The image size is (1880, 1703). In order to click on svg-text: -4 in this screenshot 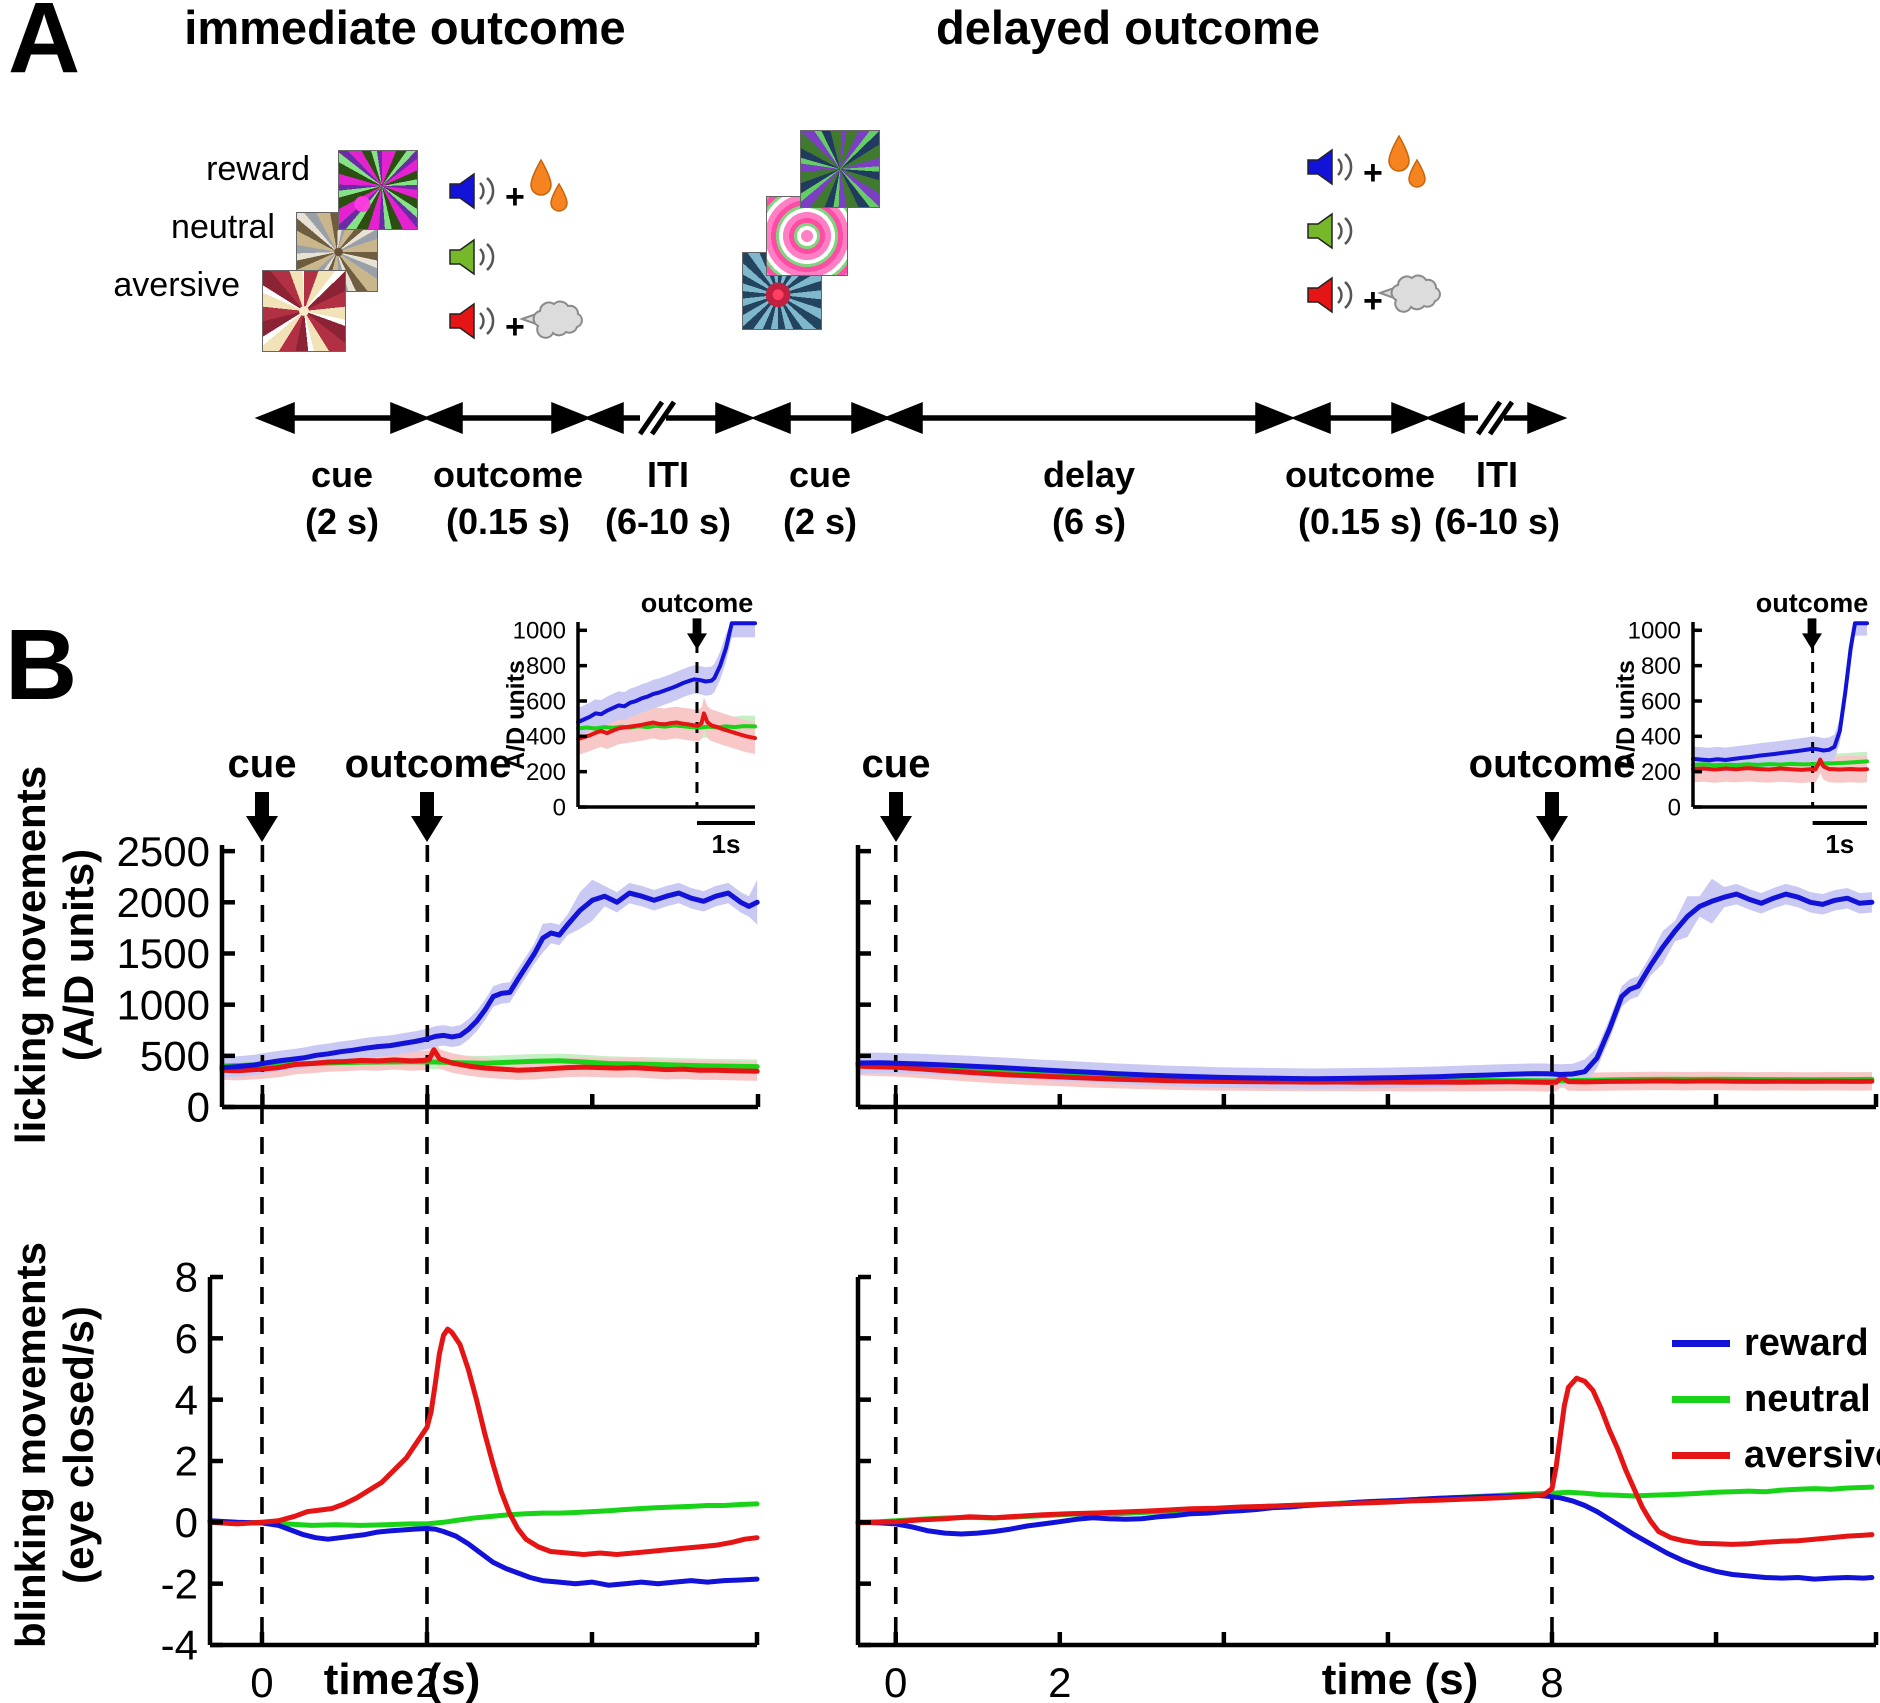, I will do `click(179, 1645)`.